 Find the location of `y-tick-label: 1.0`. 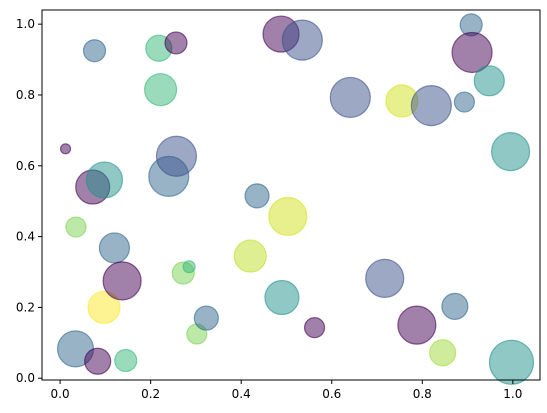

y-tick-label: 1.0 is located at coordinates (25, 24).